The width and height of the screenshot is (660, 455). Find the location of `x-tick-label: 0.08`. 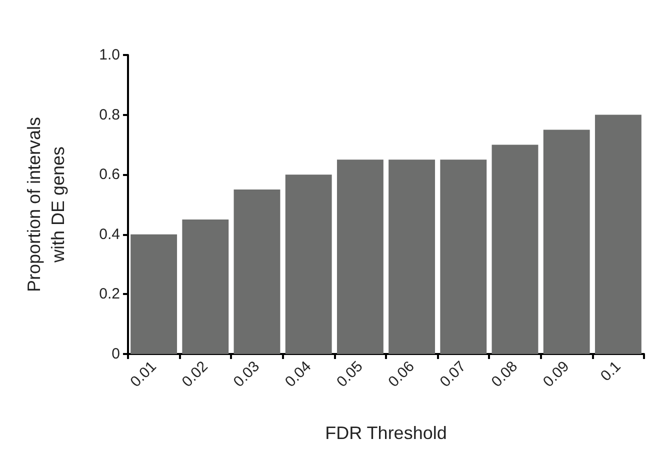

x-tick-label: 0.08 is located at coordinates (505, 374).